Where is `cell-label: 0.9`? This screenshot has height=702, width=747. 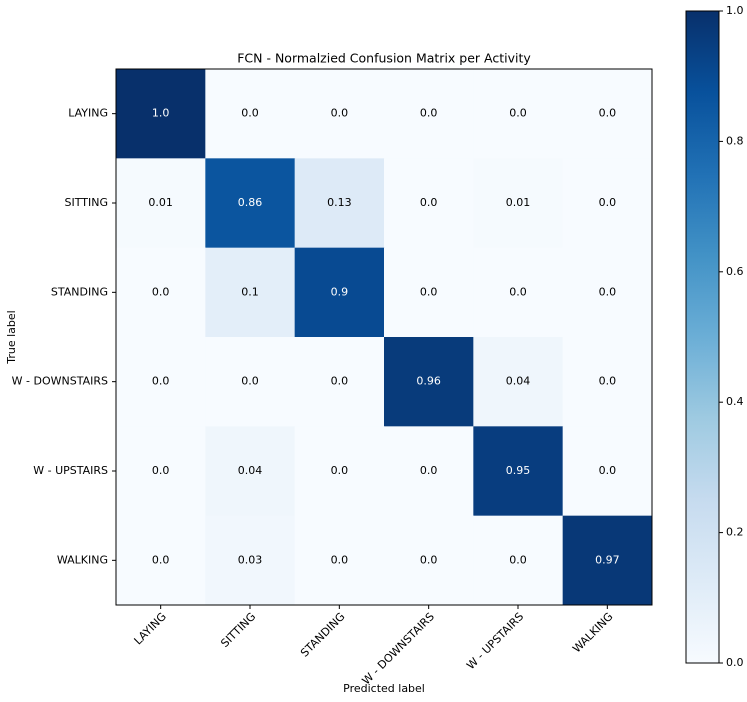 cell-label: 0.9 is located at coordinates (340, 291).